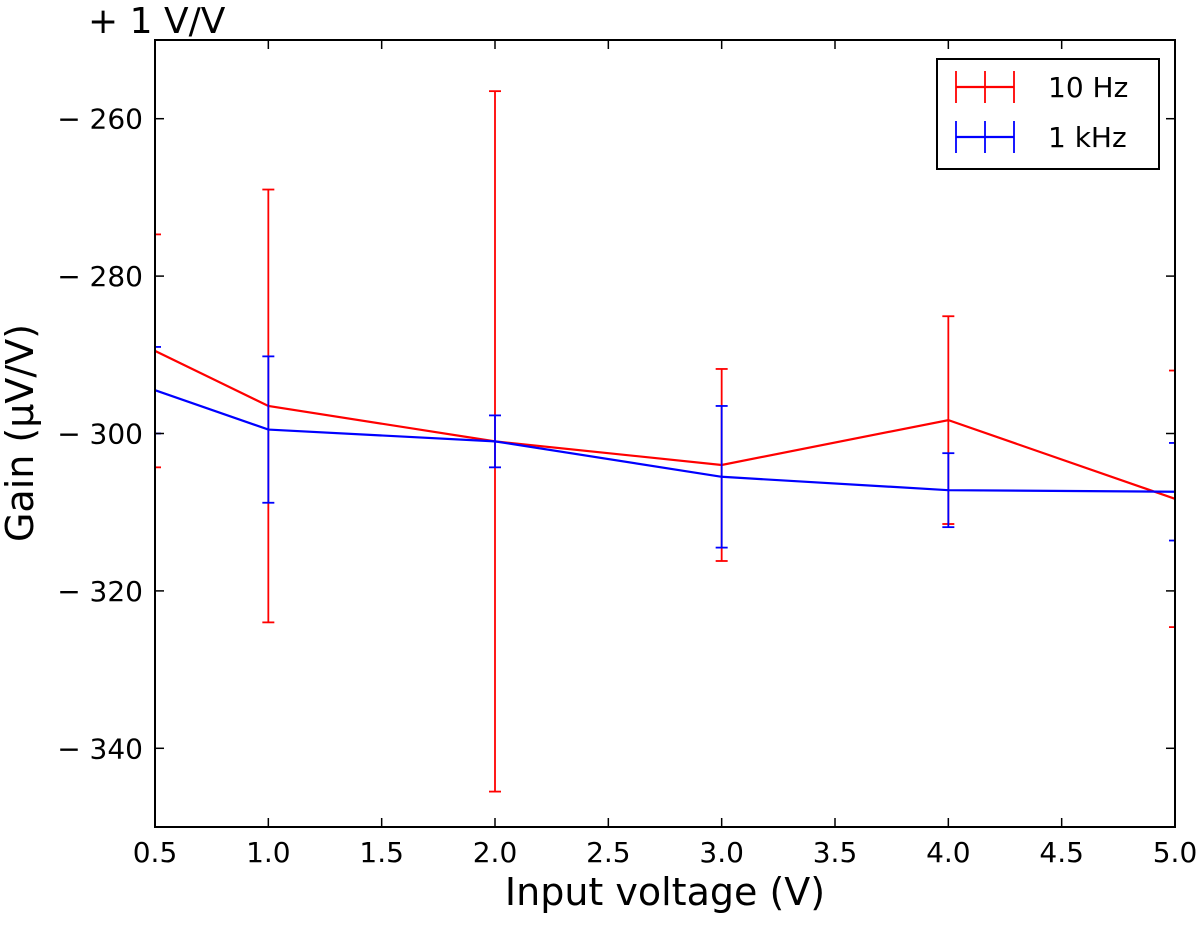 This screenshot has width=1200, height=926. What do you see at coordinates (665, 892) in the screenshot?
I see `x-axis-label: Input voltage (V)` at bounding box center [665, 892].